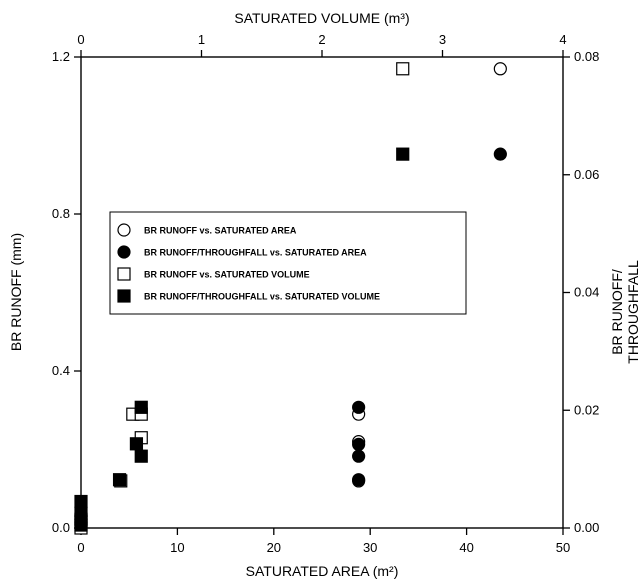 The width and height of the screenshot is (643, 580). I want to click on left-axis-tick-label: 0.0, so click(61, 527).